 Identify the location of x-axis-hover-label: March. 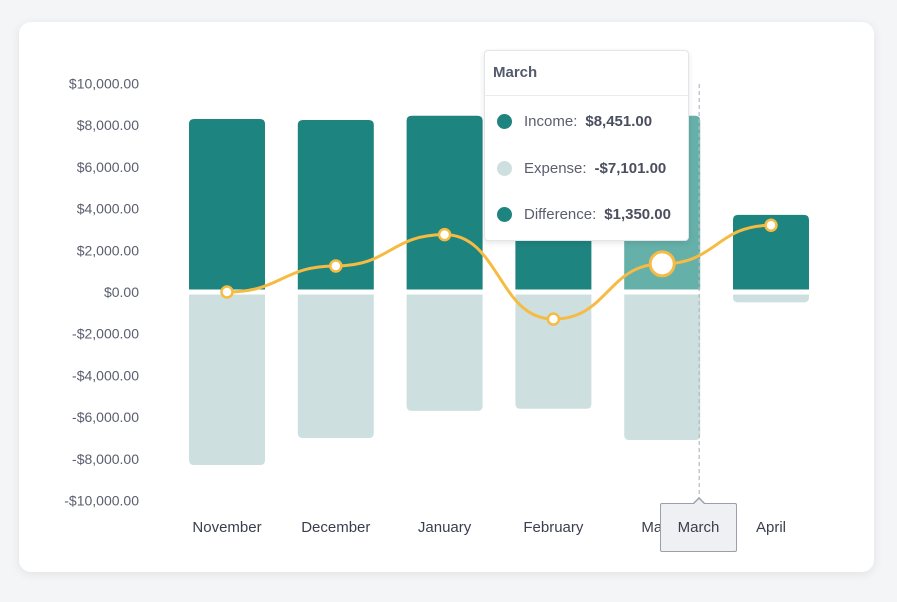
(698, 527).